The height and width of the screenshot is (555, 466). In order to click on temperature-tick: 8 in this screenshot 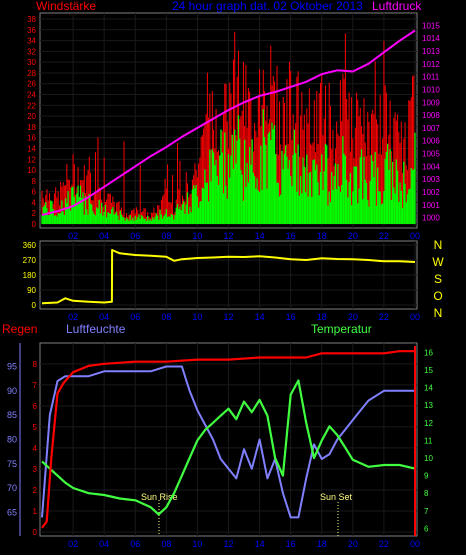, I will do `click(426, 493)`.